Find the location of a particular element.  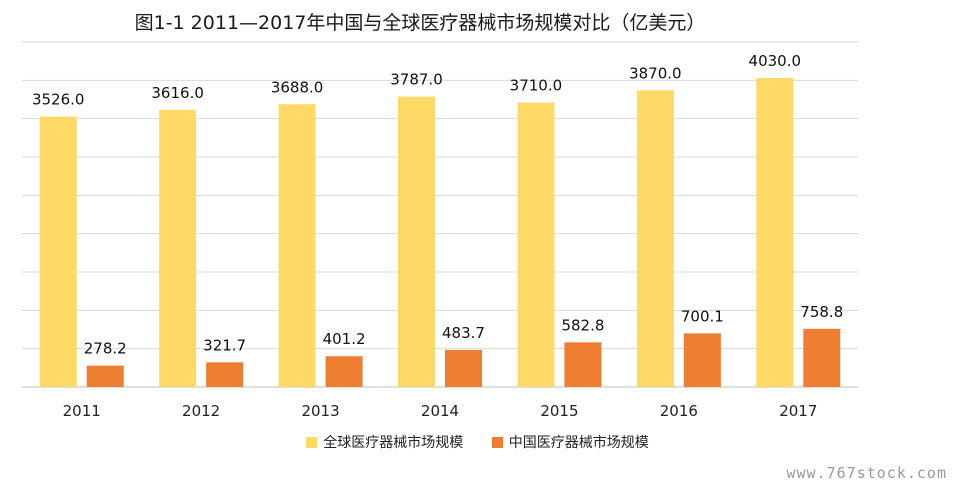

data-label-global-2014: 3787.0 is located at coordinates (416, 80).